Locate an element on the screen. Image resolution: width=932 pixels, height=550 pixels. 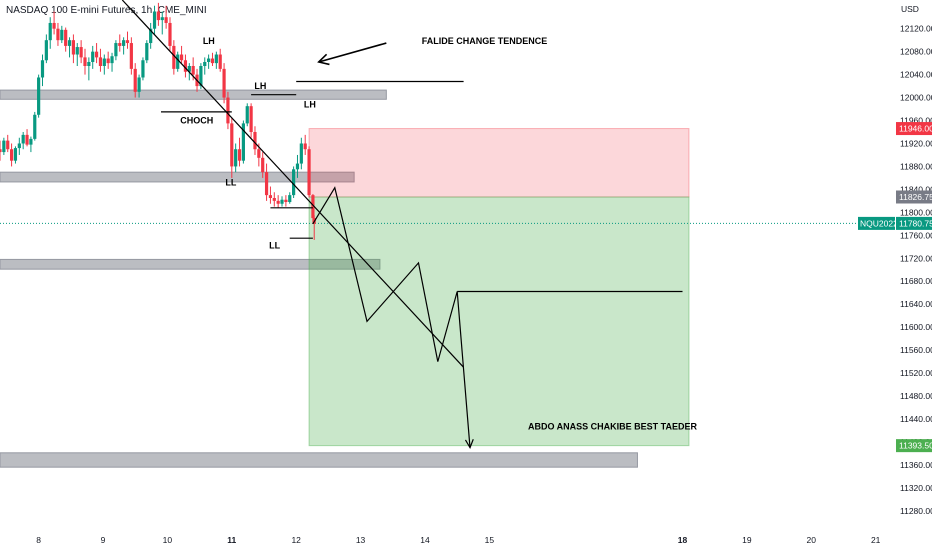
annotation-6: FALIDE CHANGE TENDENCE is located at coordinates (485, 41).